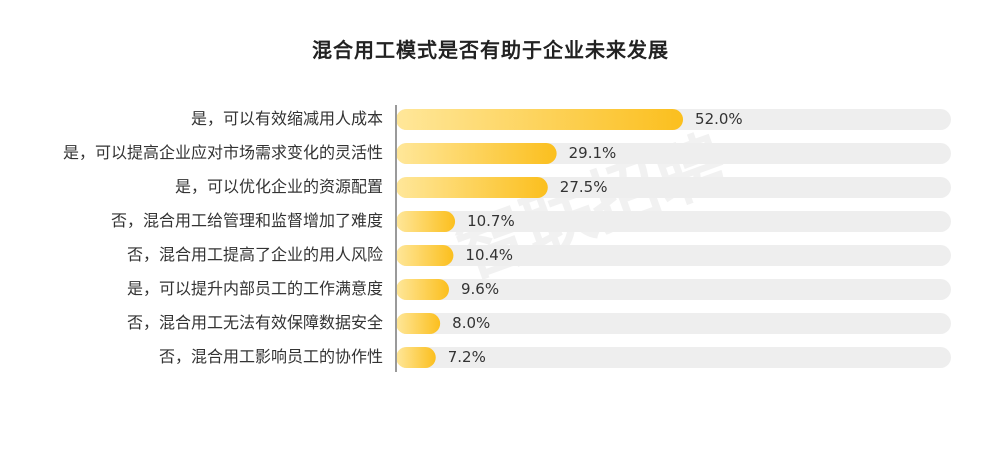 The width and height of the screenshot is (981, 456). What do you see at coordinates (255, 288) in the screenshot?
I see `category-label: 是，可以提升内部员工的工作满意度` at bounding box center [255, 288].